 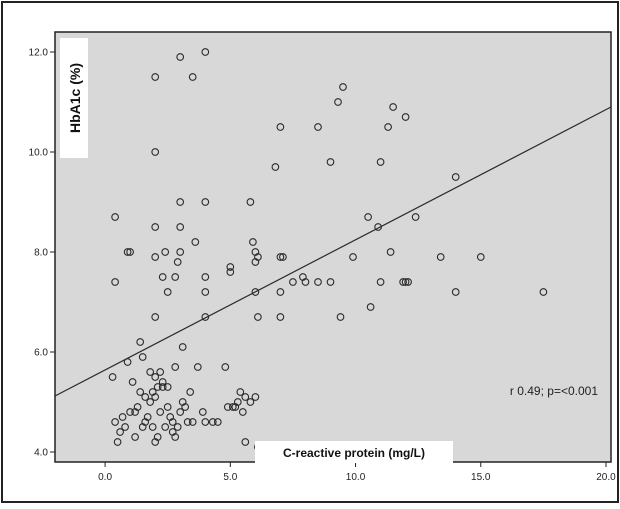 What do you see at coordinates (39, 153) in the screenshot?
I see `y-tick-label: 10.0` at bounding box center [39, 153].